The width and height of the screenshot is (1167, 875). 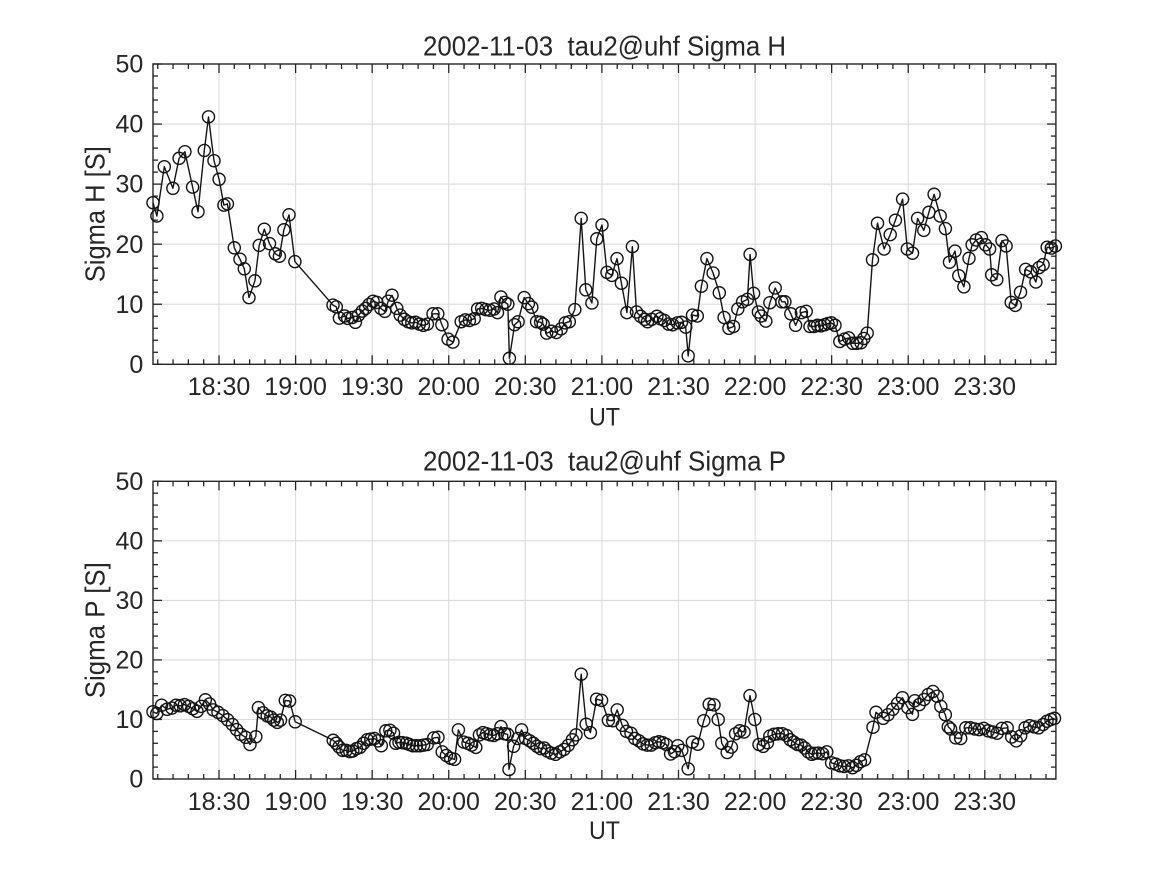 What do you see at coordinates (94, 630) in the screenshot?
I see `svg-text: Sigma P [S]` at bounding box center [94, 630].